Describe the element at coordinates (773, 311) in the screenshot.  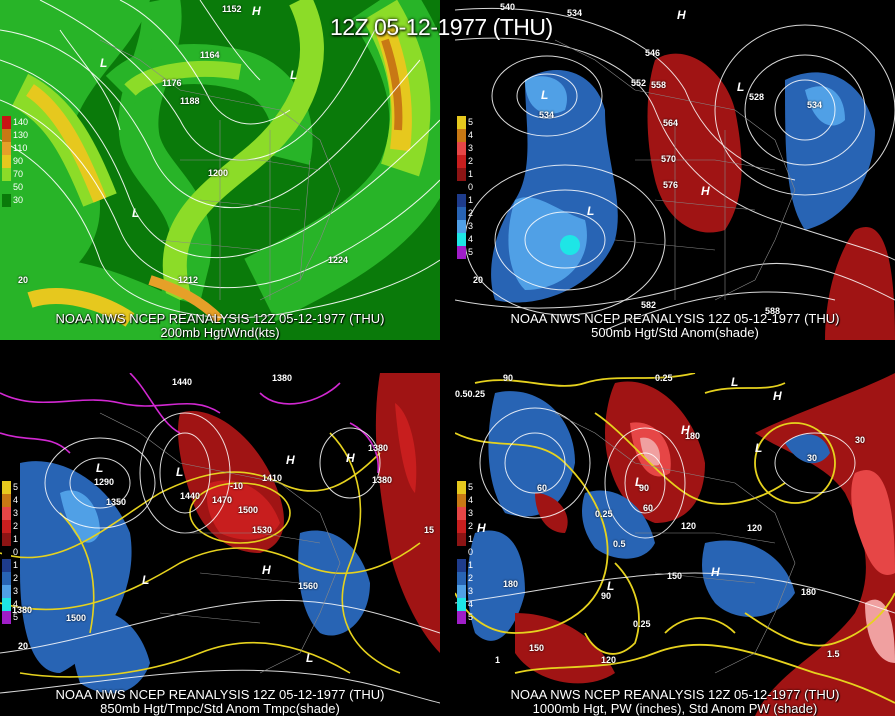
I see `contour-label: 588` at that location.